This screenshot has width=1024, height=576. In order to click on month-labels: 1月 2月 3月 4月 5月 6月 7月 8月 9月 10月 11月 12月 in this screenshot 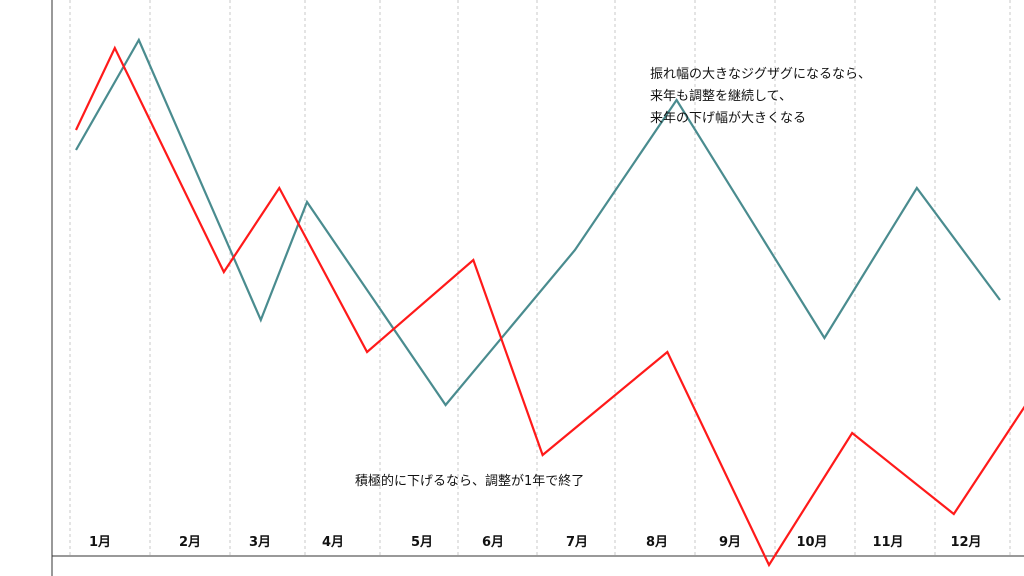, I will do `click(535, 542)`.